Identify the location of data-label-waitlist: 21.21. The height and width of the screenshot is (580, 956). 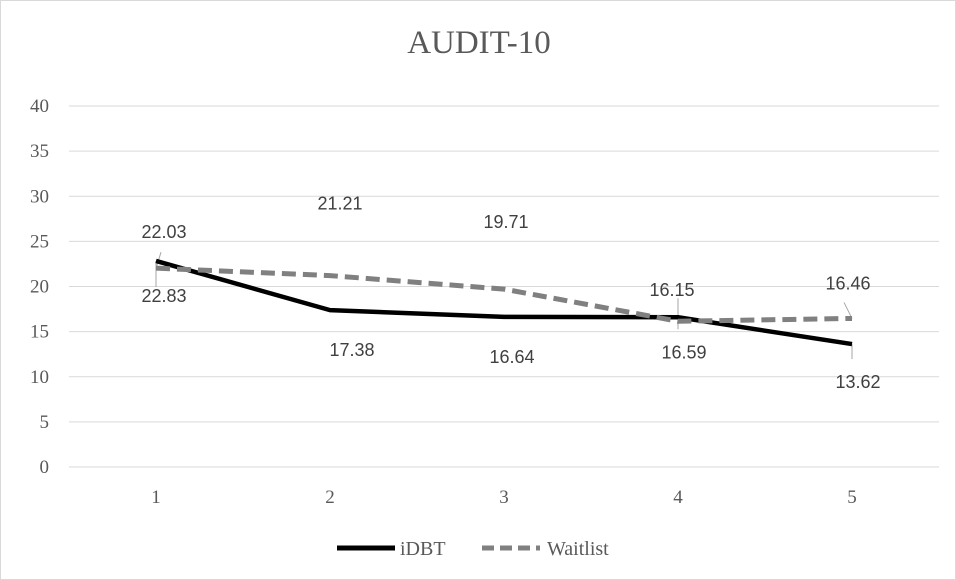
(339, 204).